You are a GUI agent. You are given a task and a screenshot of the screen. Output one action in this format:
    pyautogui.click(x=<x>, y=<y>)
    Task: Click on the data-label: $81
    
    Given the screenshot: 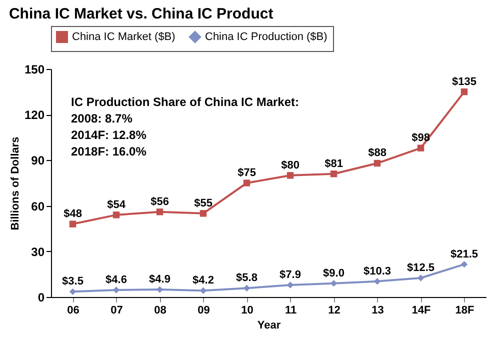 What is the action you would take?
    pyautogui.click(x=333, y=164)
    